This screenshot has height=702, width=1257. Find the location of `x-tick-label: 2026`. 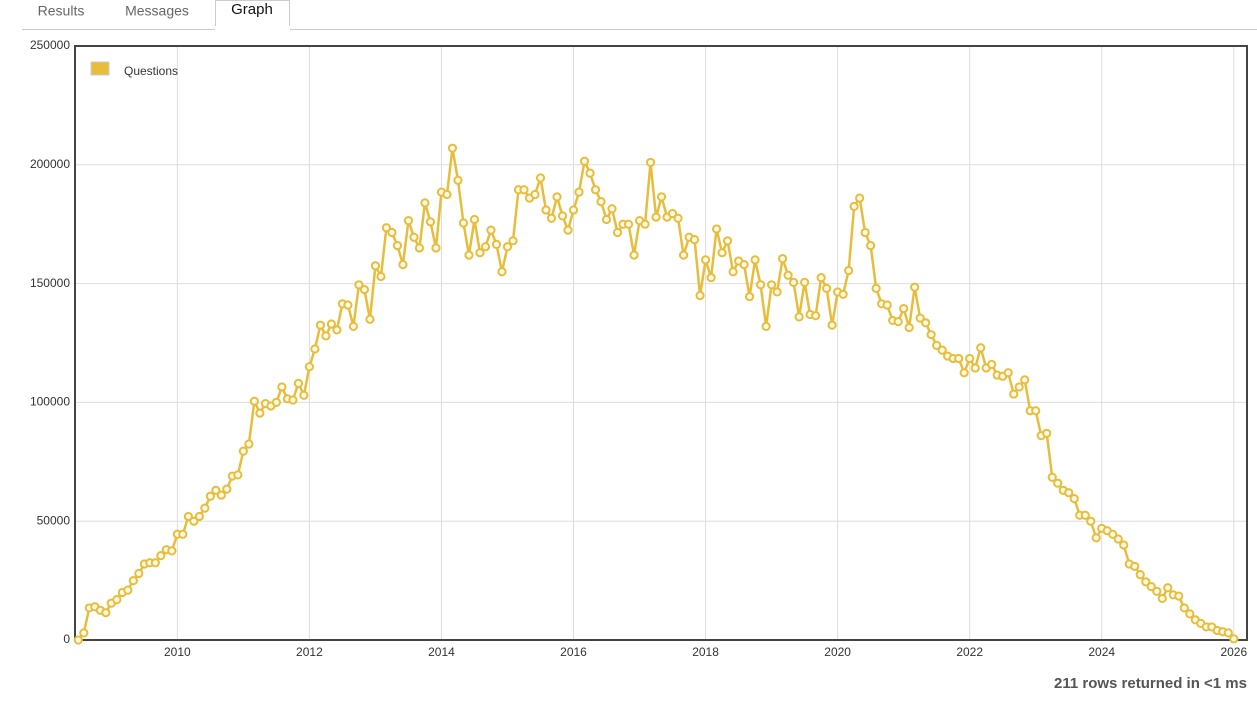

x-tick-label: 2026 is located at coordinates (1233, 652).